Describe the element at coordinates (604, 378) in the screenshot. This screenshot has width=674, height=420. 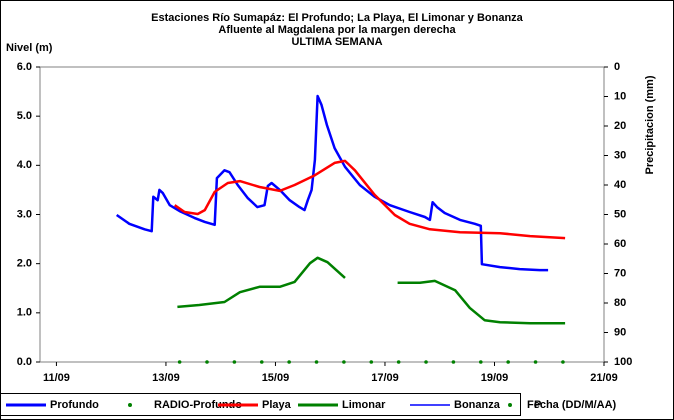
I see `x-tick-label: 21/09` at that location.